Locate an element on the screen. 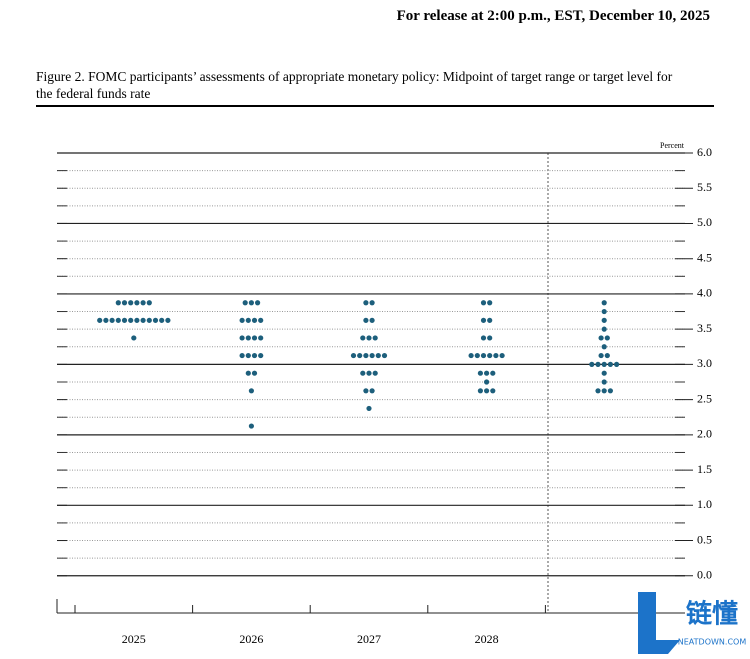 This screenshot has height=659, width=750. y-tick-label: 1.5 is located at coordinates (704, 469).